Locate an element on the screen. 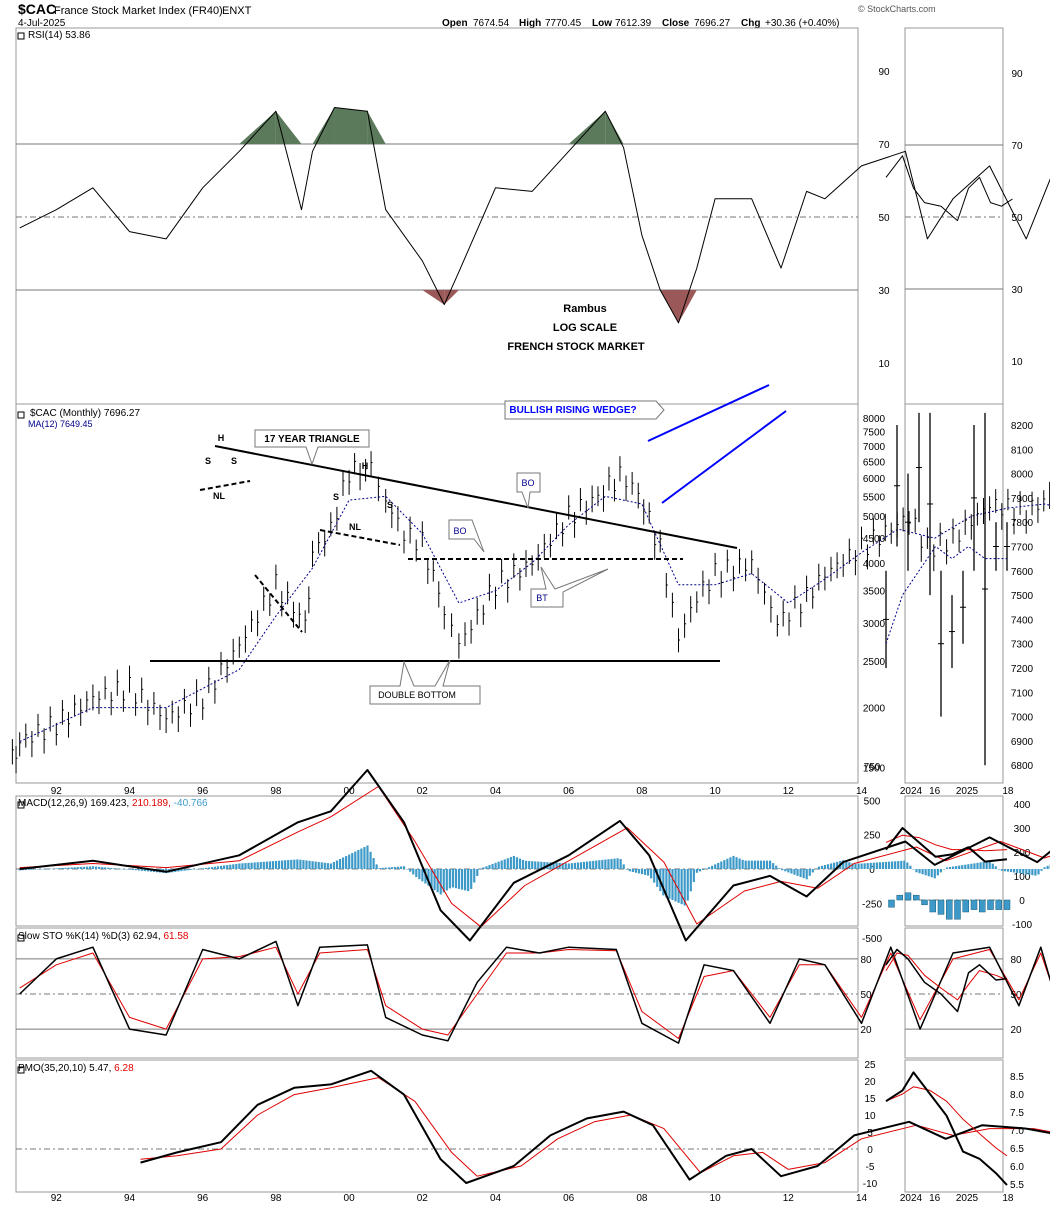 The image size is (1050, 1207). macd-right-tick: 100 is located at coordinates (1022, 877).